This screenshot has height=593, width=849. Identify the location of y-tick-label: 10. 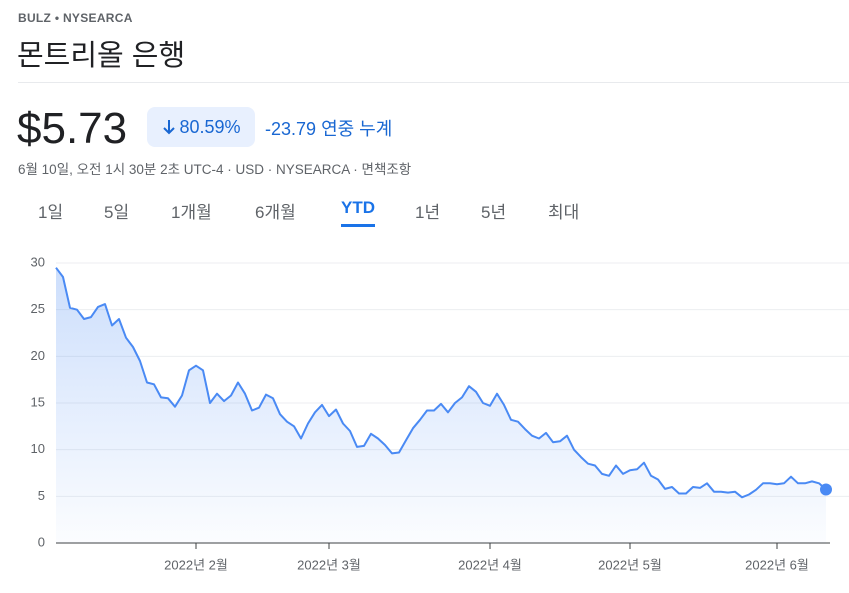
(38, 448).